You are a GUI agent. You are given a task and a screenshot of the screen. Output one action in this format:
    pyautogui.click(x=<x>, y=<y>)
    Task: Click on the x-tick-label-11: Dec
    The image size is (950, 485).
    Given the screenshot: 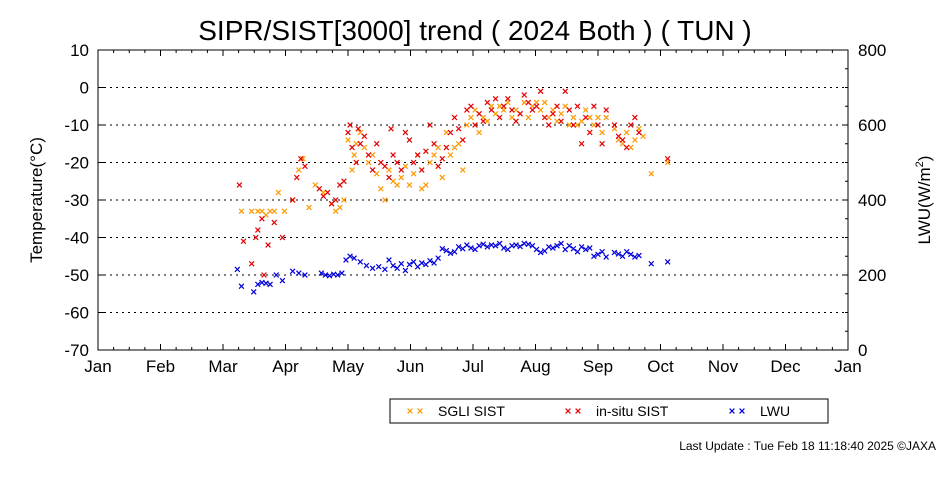 What is the action you would take?
    pyautogui.click(x=785, y=366)
    